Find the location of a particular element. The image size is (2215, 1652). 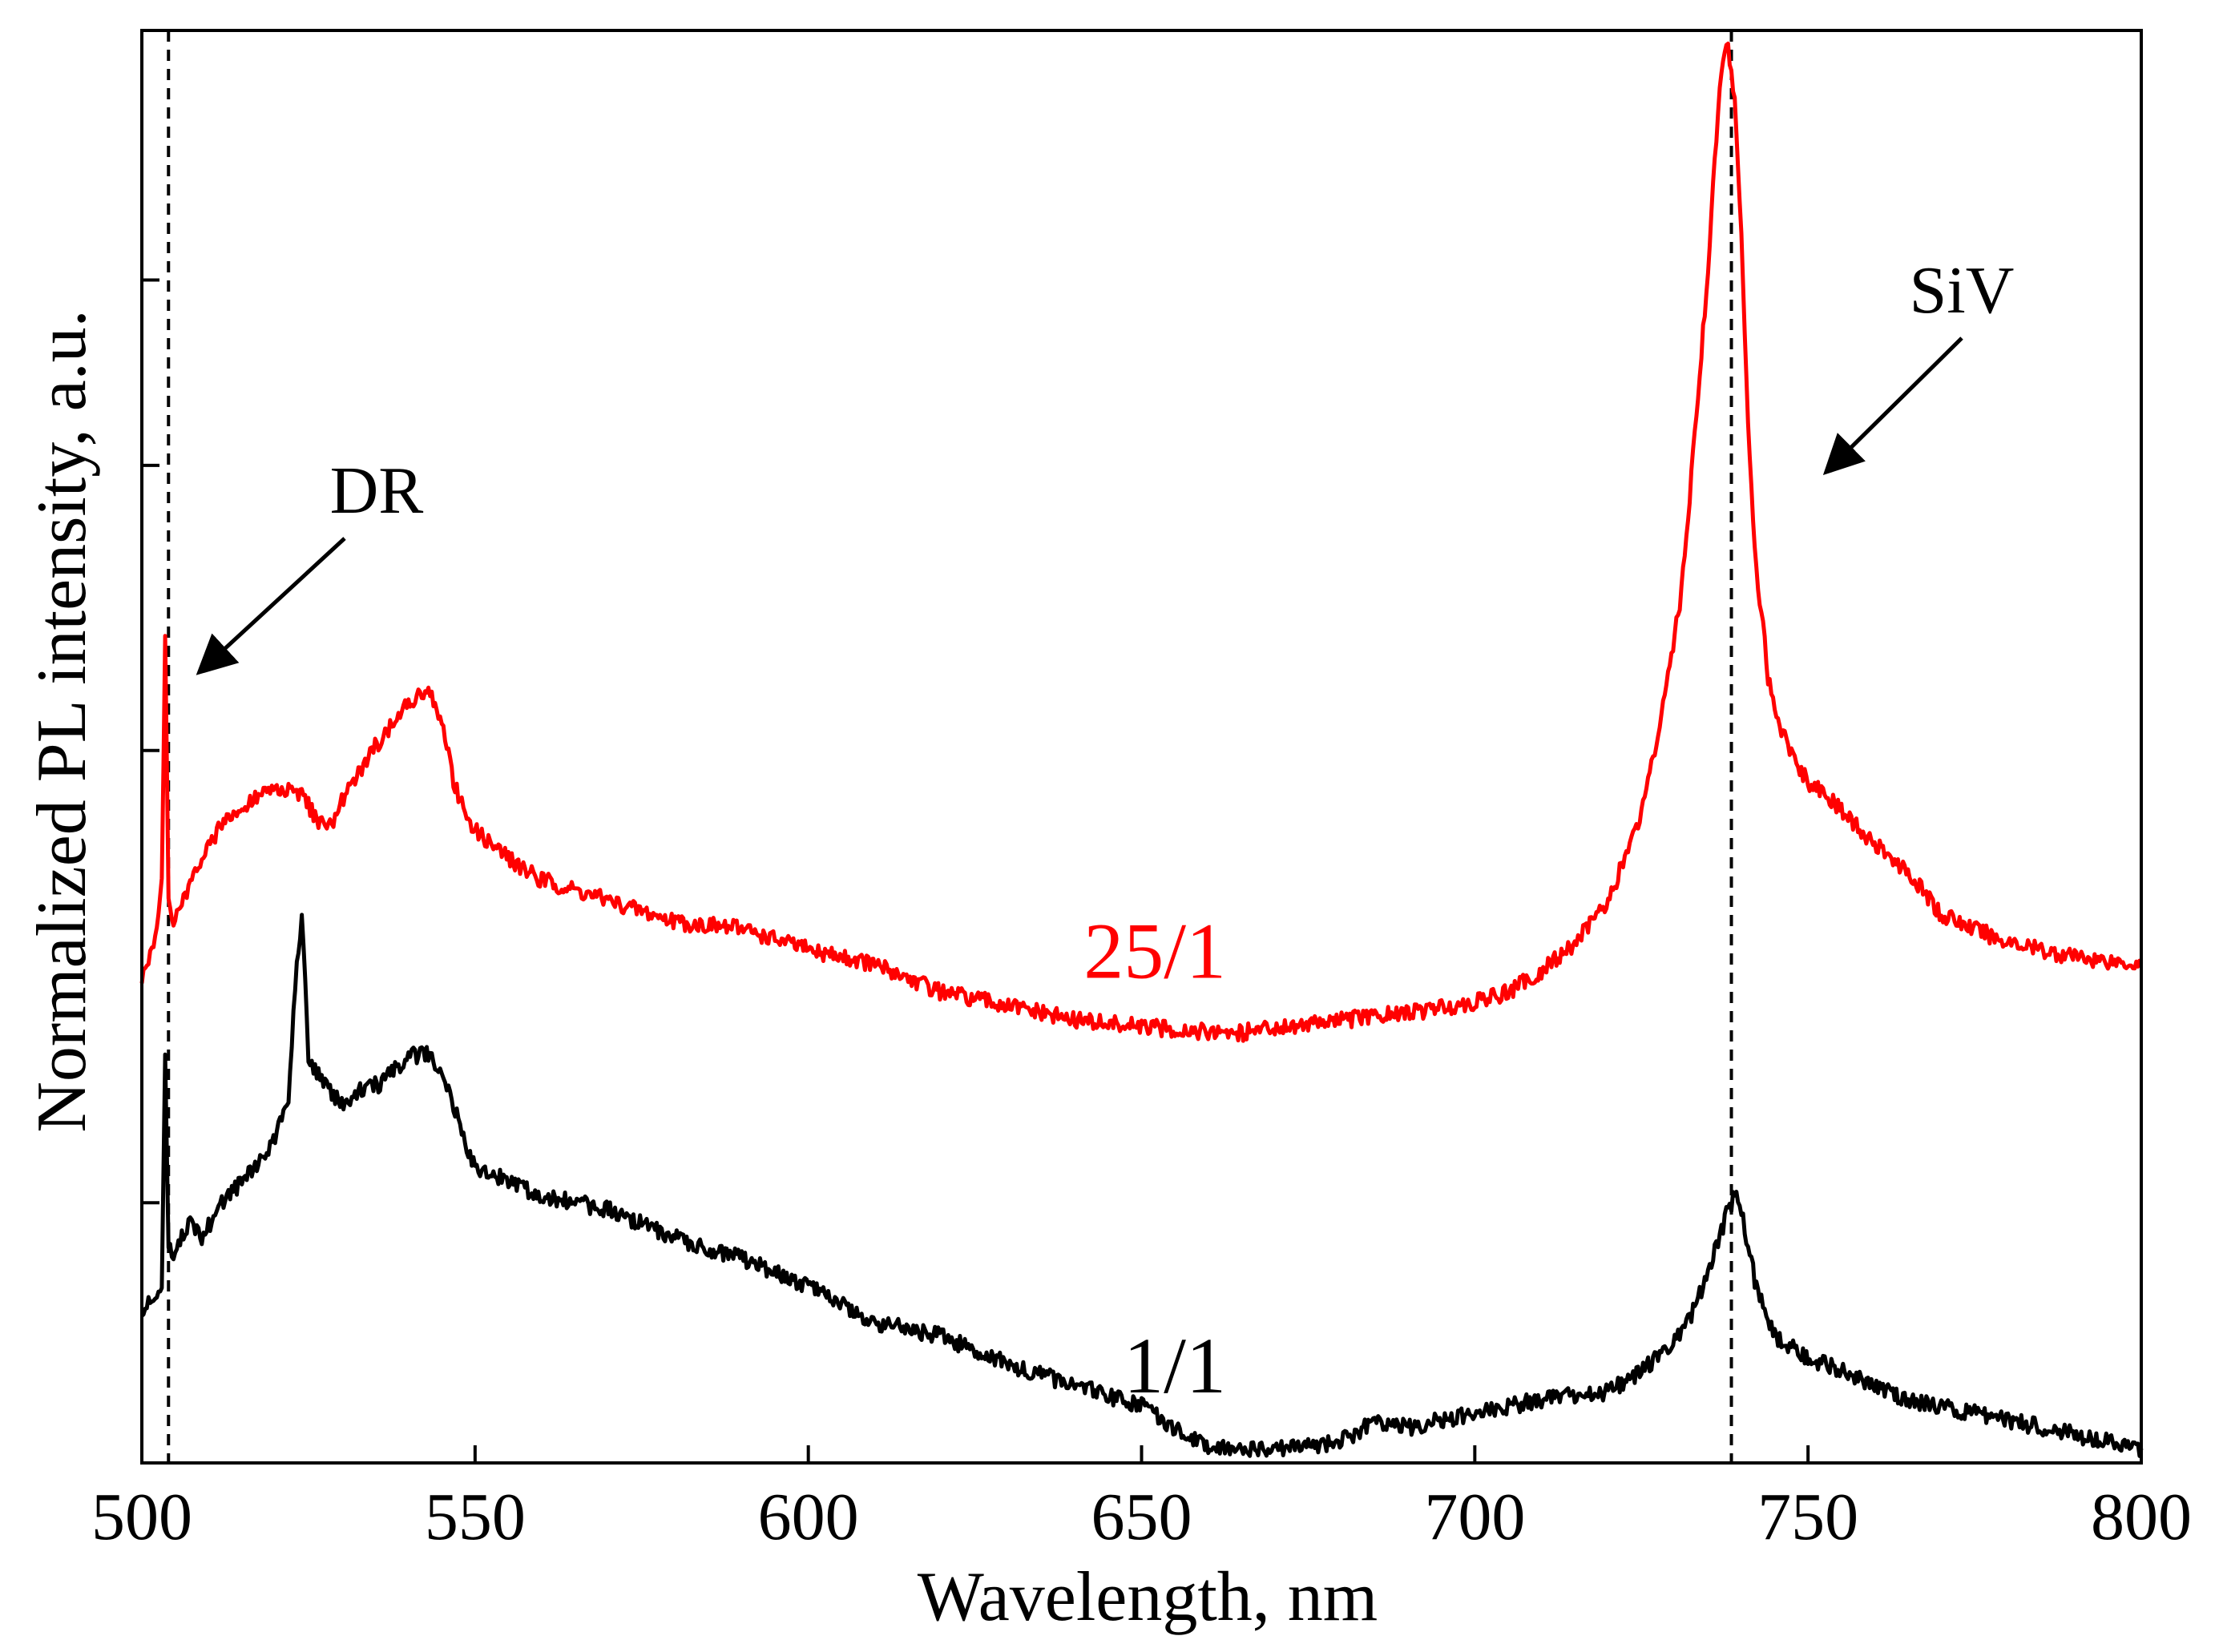

x-axis-ticks: 500 550 600 650 700 750 800 is located at coordinates (1141, 1499).